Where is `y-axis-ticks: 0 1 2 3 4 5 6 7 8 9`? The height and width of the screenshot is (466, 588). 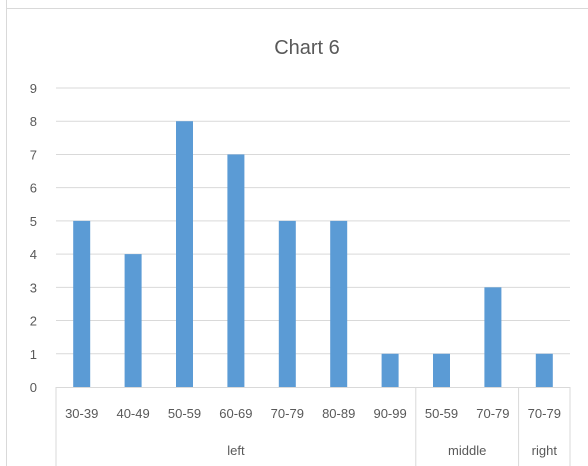
y-axis-ticks: 0 1 2 3 4 5 6 7 8 9 is located at coordinates (33, 238).